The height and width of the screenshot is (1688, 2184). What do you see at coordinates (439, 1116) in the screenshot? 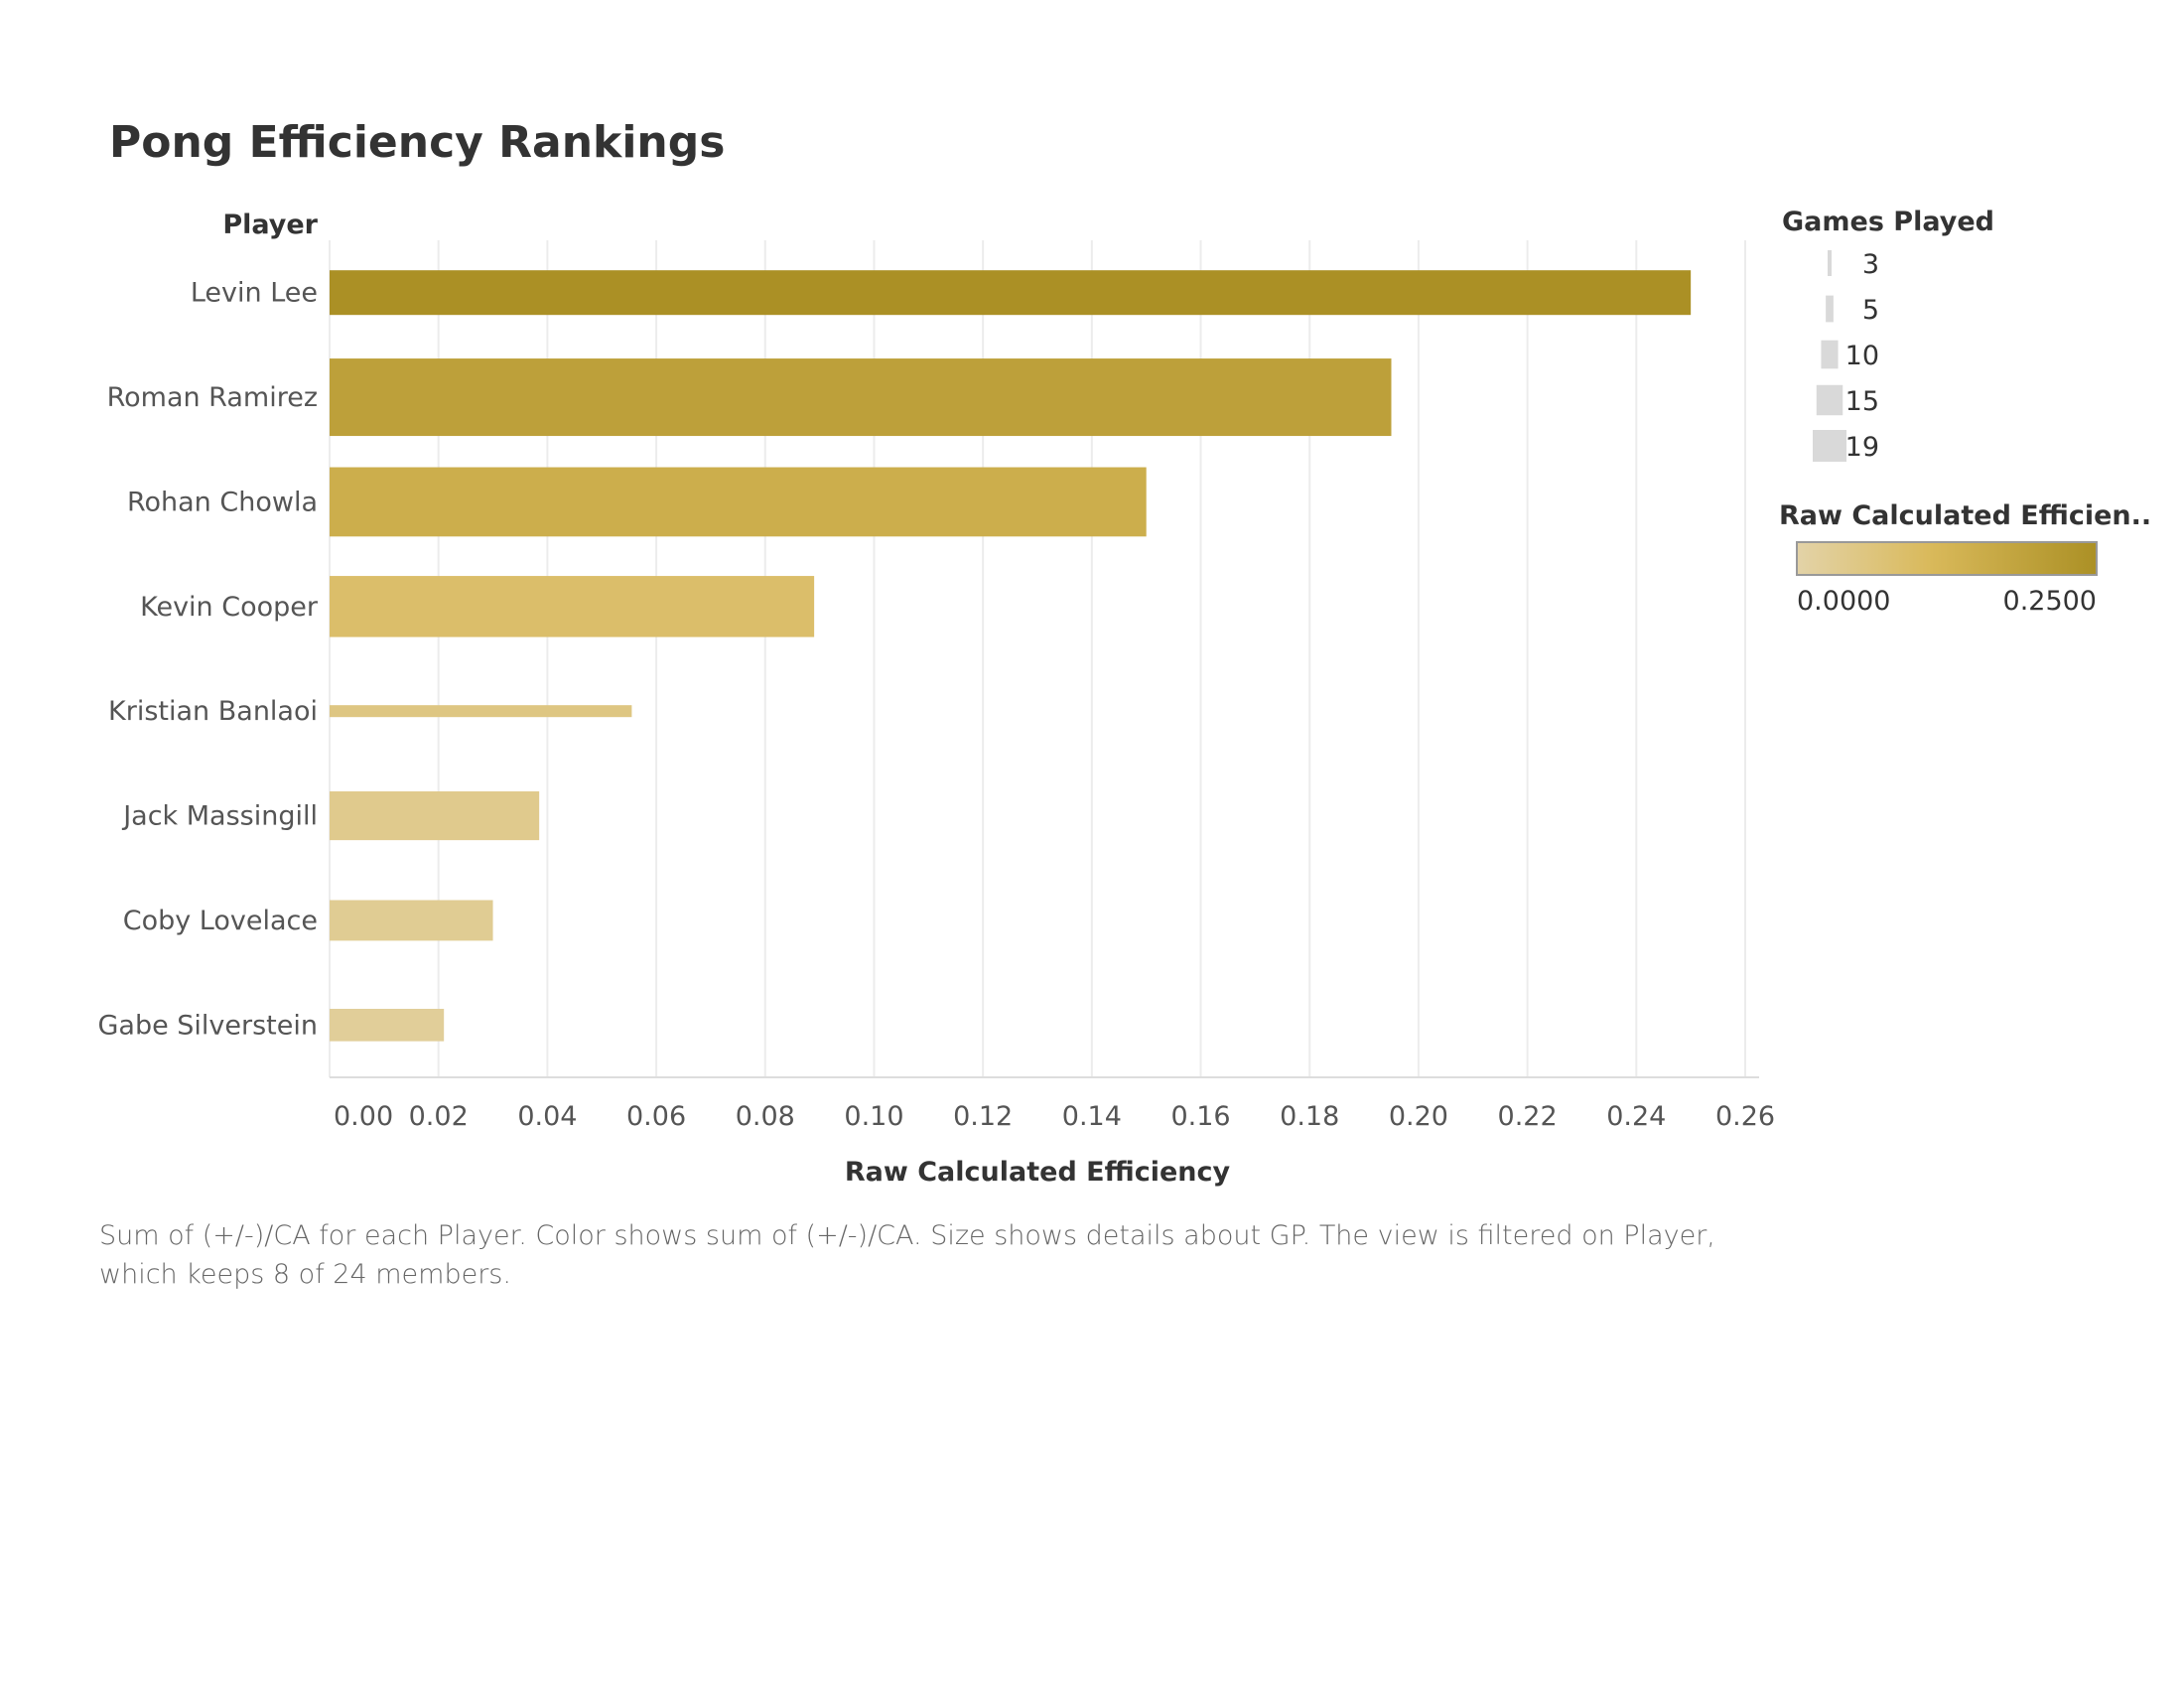
I see `x-tick-label: 0.02` at bounding box center [439, 1116].